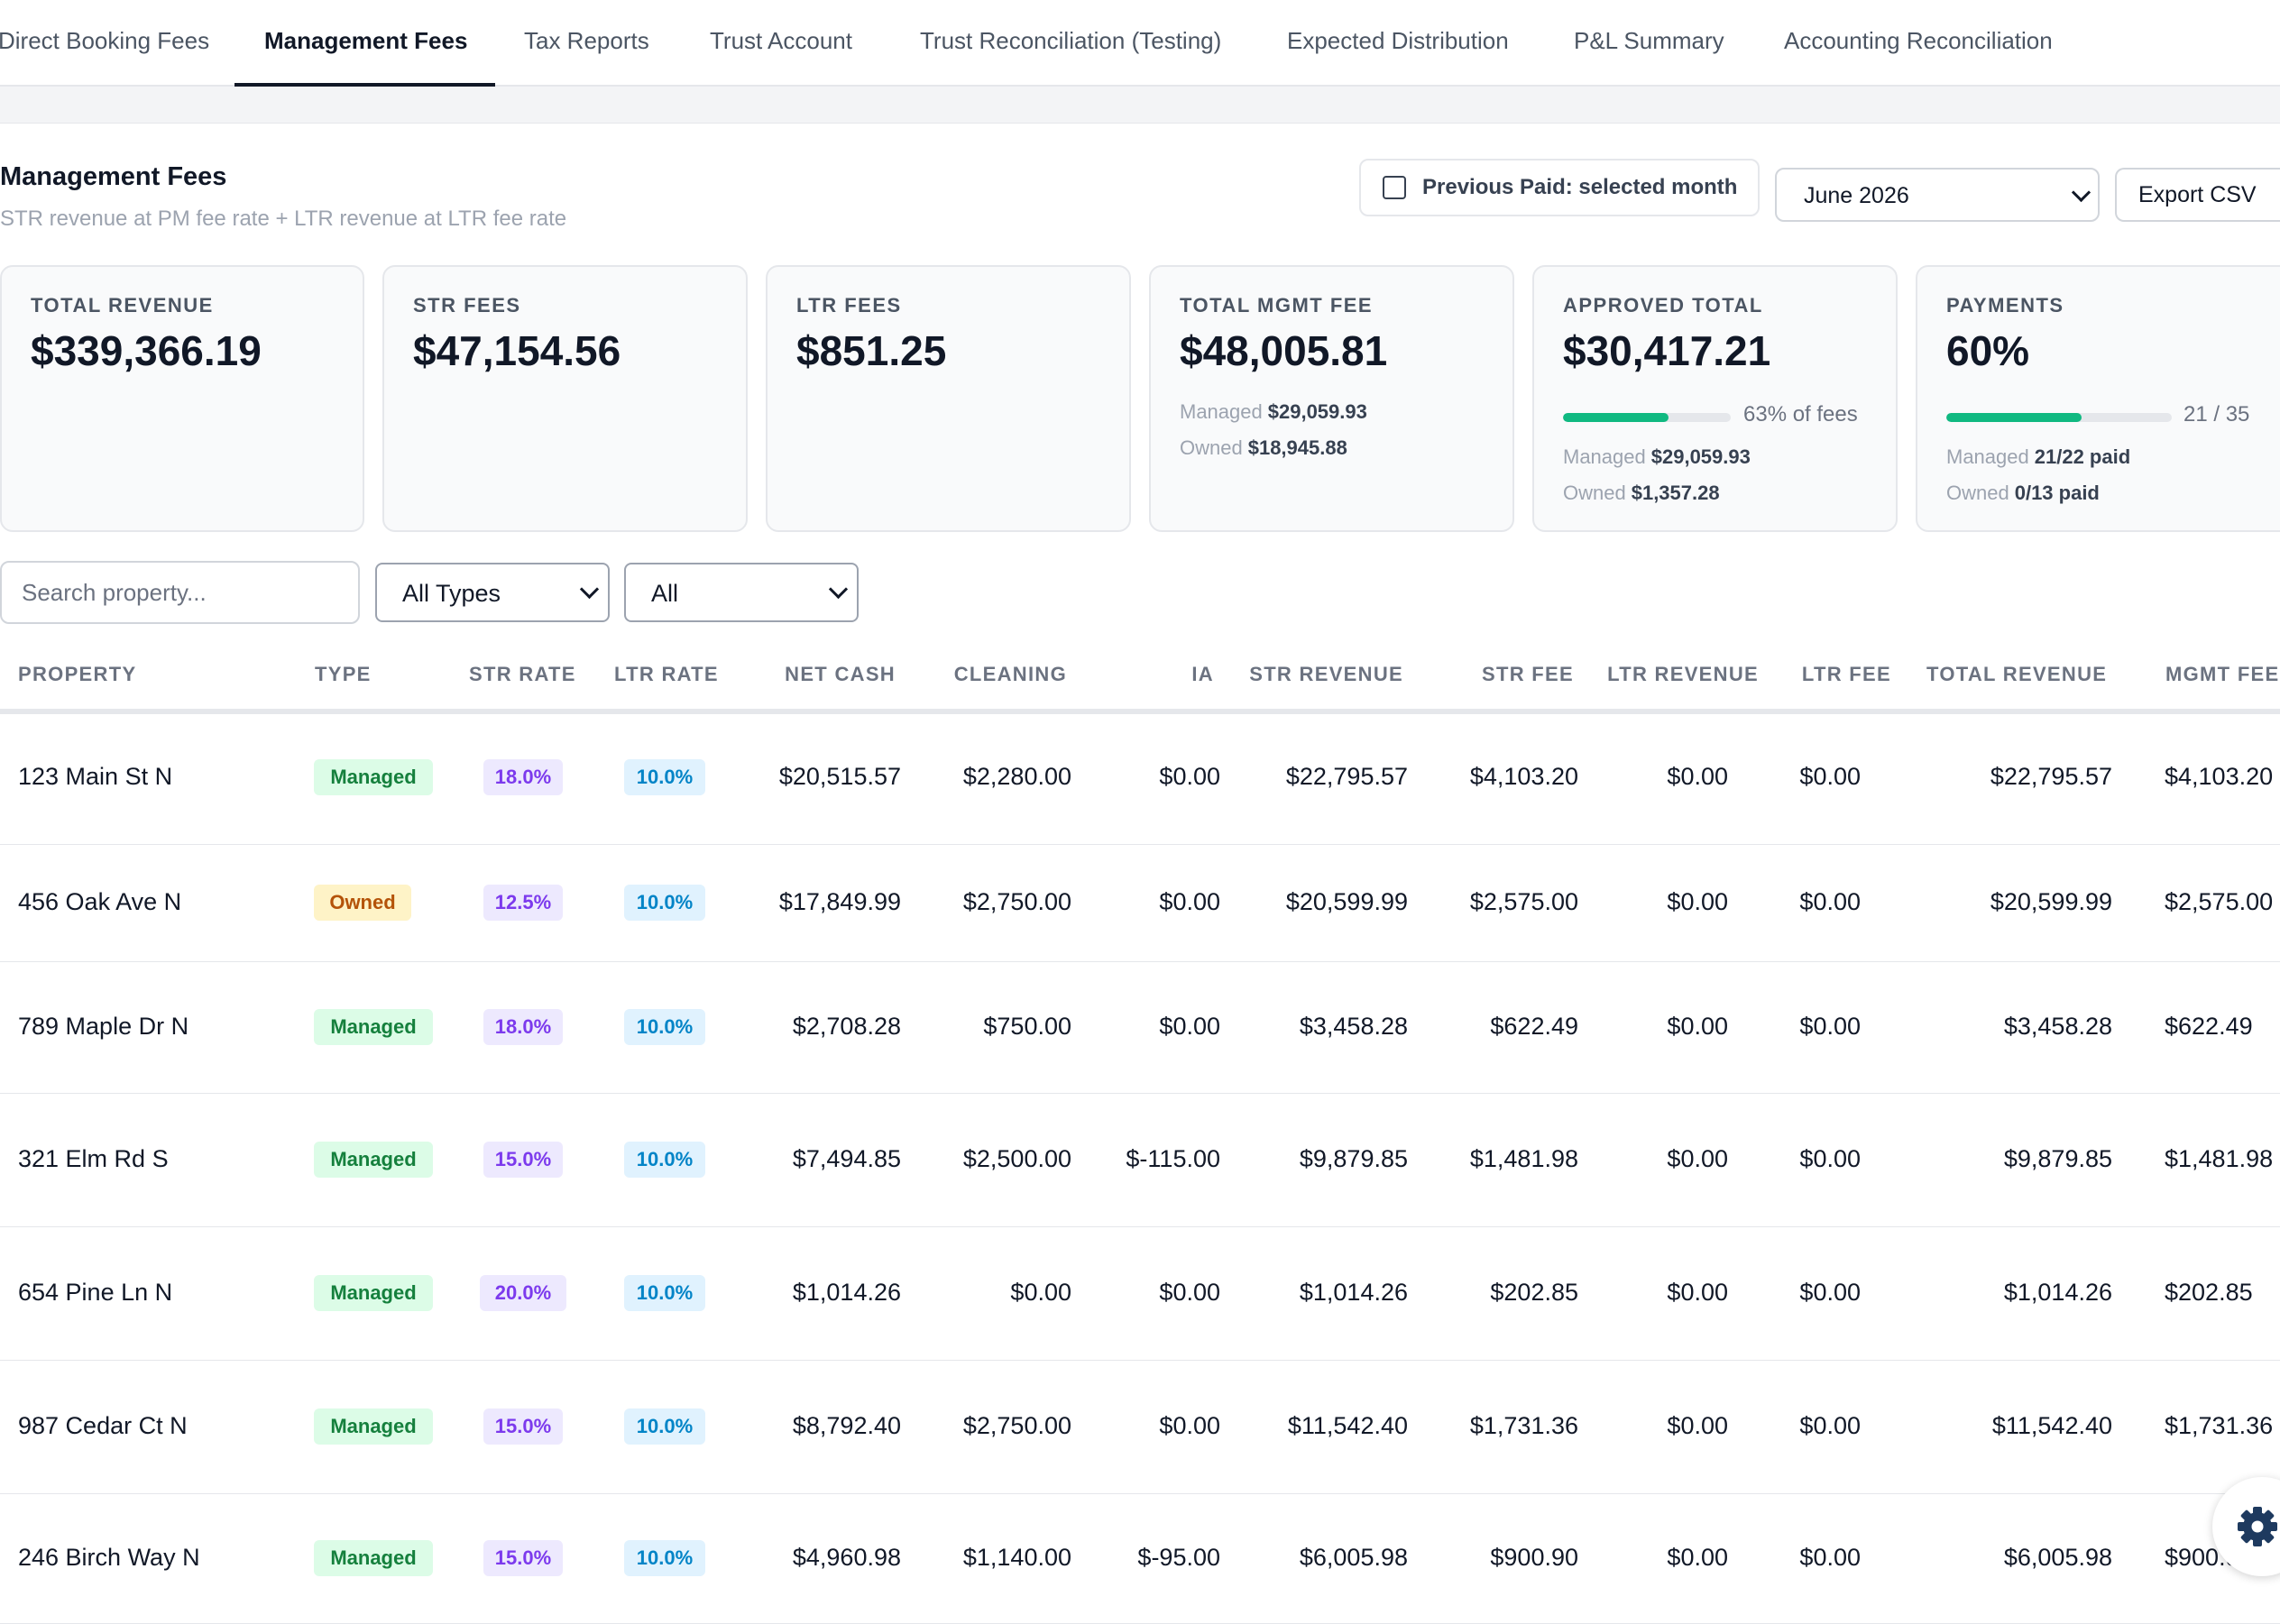  Describe the element at coordinates (839, 776) in the screenshot. I see `net-cash-cell: $20,515.57` at that location.